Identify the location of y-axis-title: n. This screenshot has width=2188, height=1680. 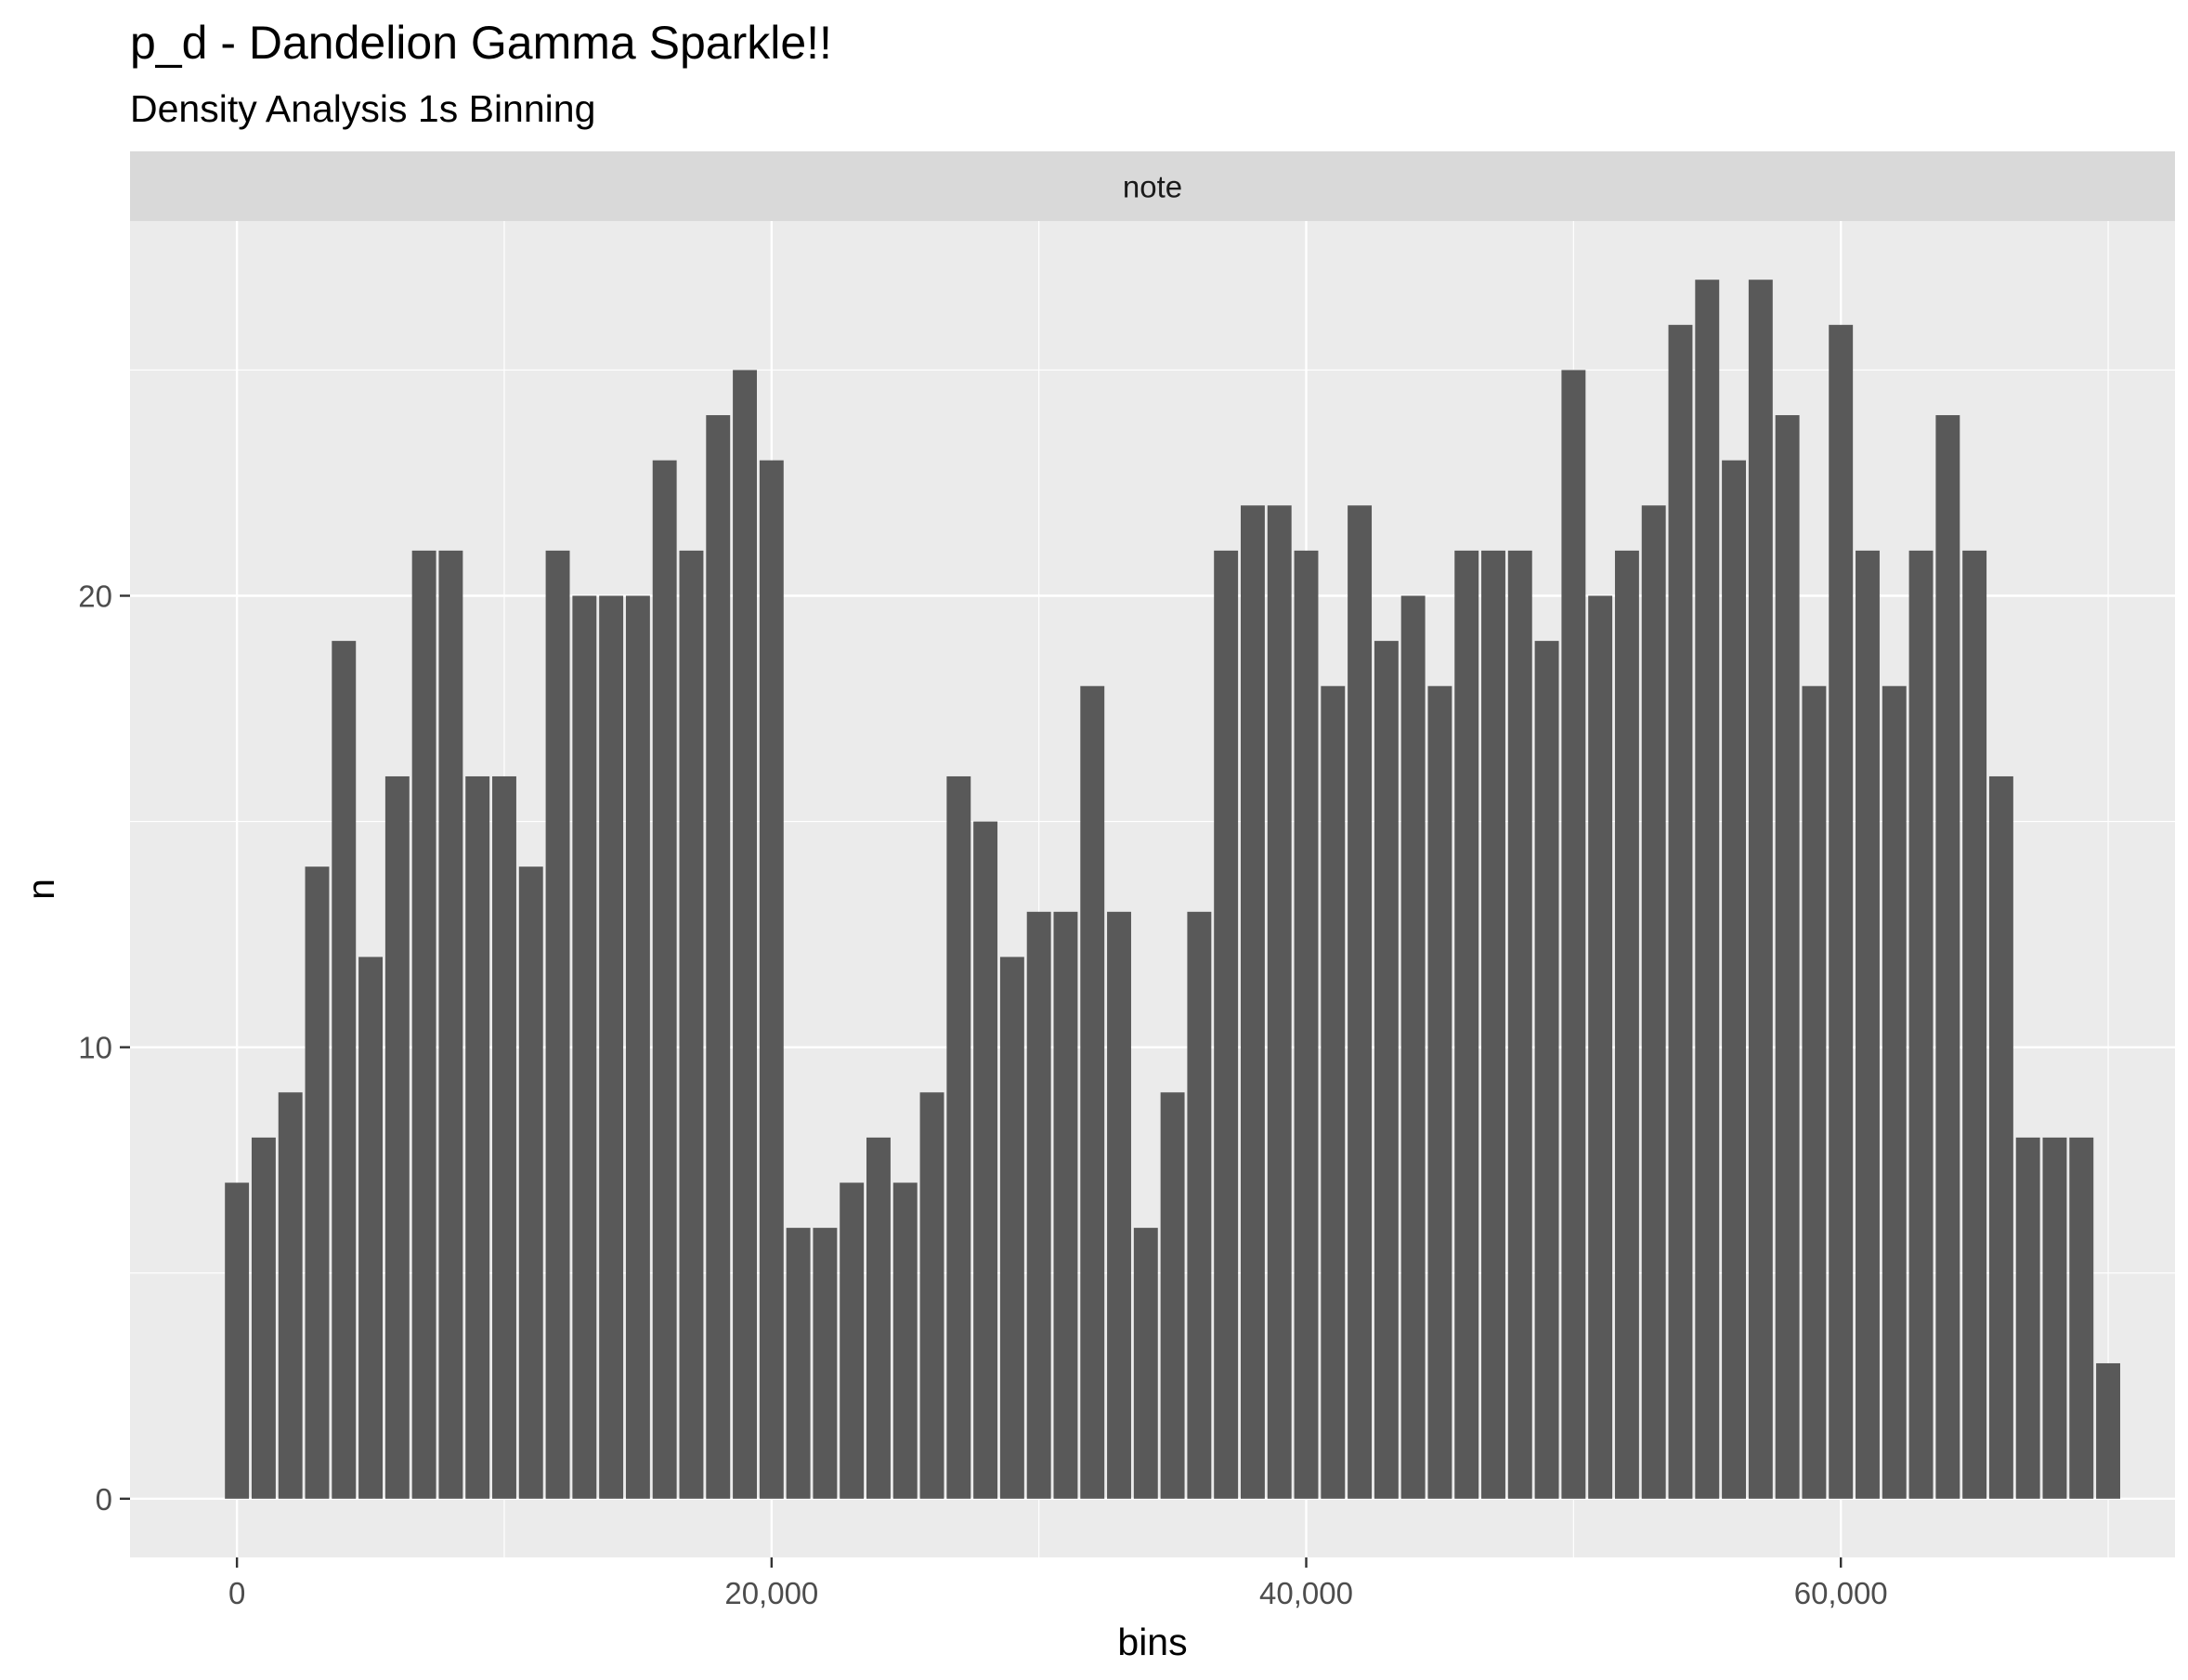
(41, 889).